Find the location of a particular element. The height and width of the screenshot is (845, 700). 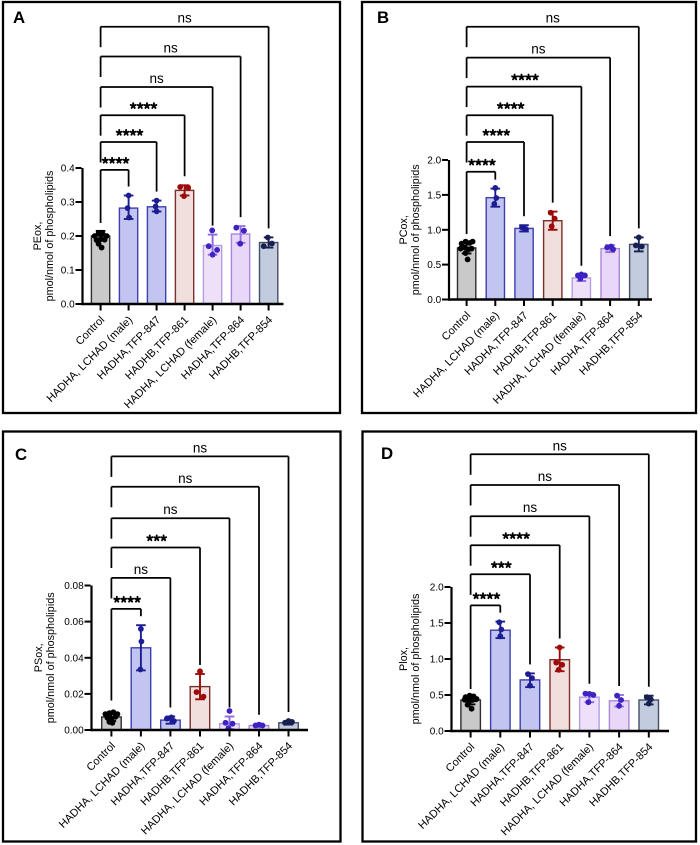

svg-text: 0.08 is located at coordinates (74, 586).